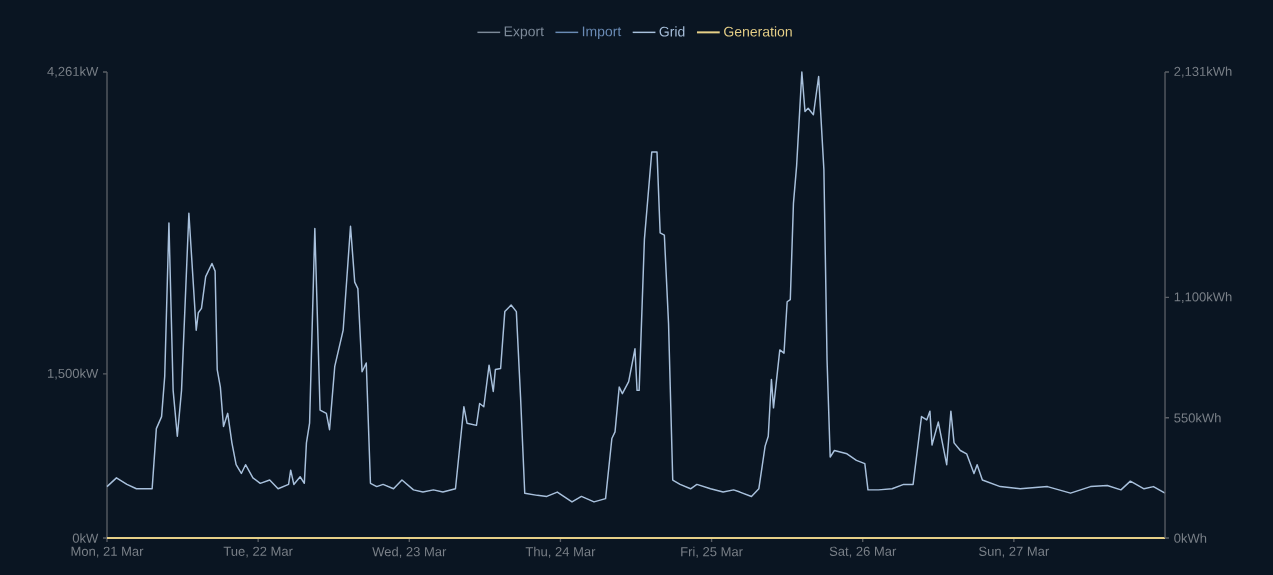 The image size is (1273, 575). What do you see at coordinates (524, 33) in the screenshot?
I see `legend-label: Export` at bounding box center [524, 33].